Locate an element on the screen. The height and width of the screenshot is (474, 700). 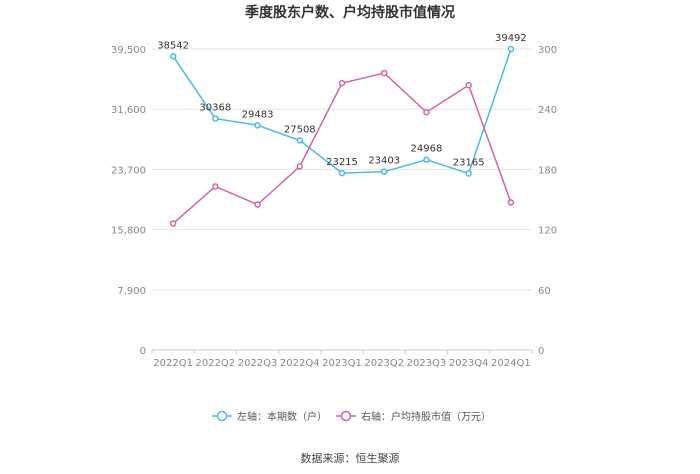
left-axis-tick-label: 39,500 is located at coordinates (128, 50).